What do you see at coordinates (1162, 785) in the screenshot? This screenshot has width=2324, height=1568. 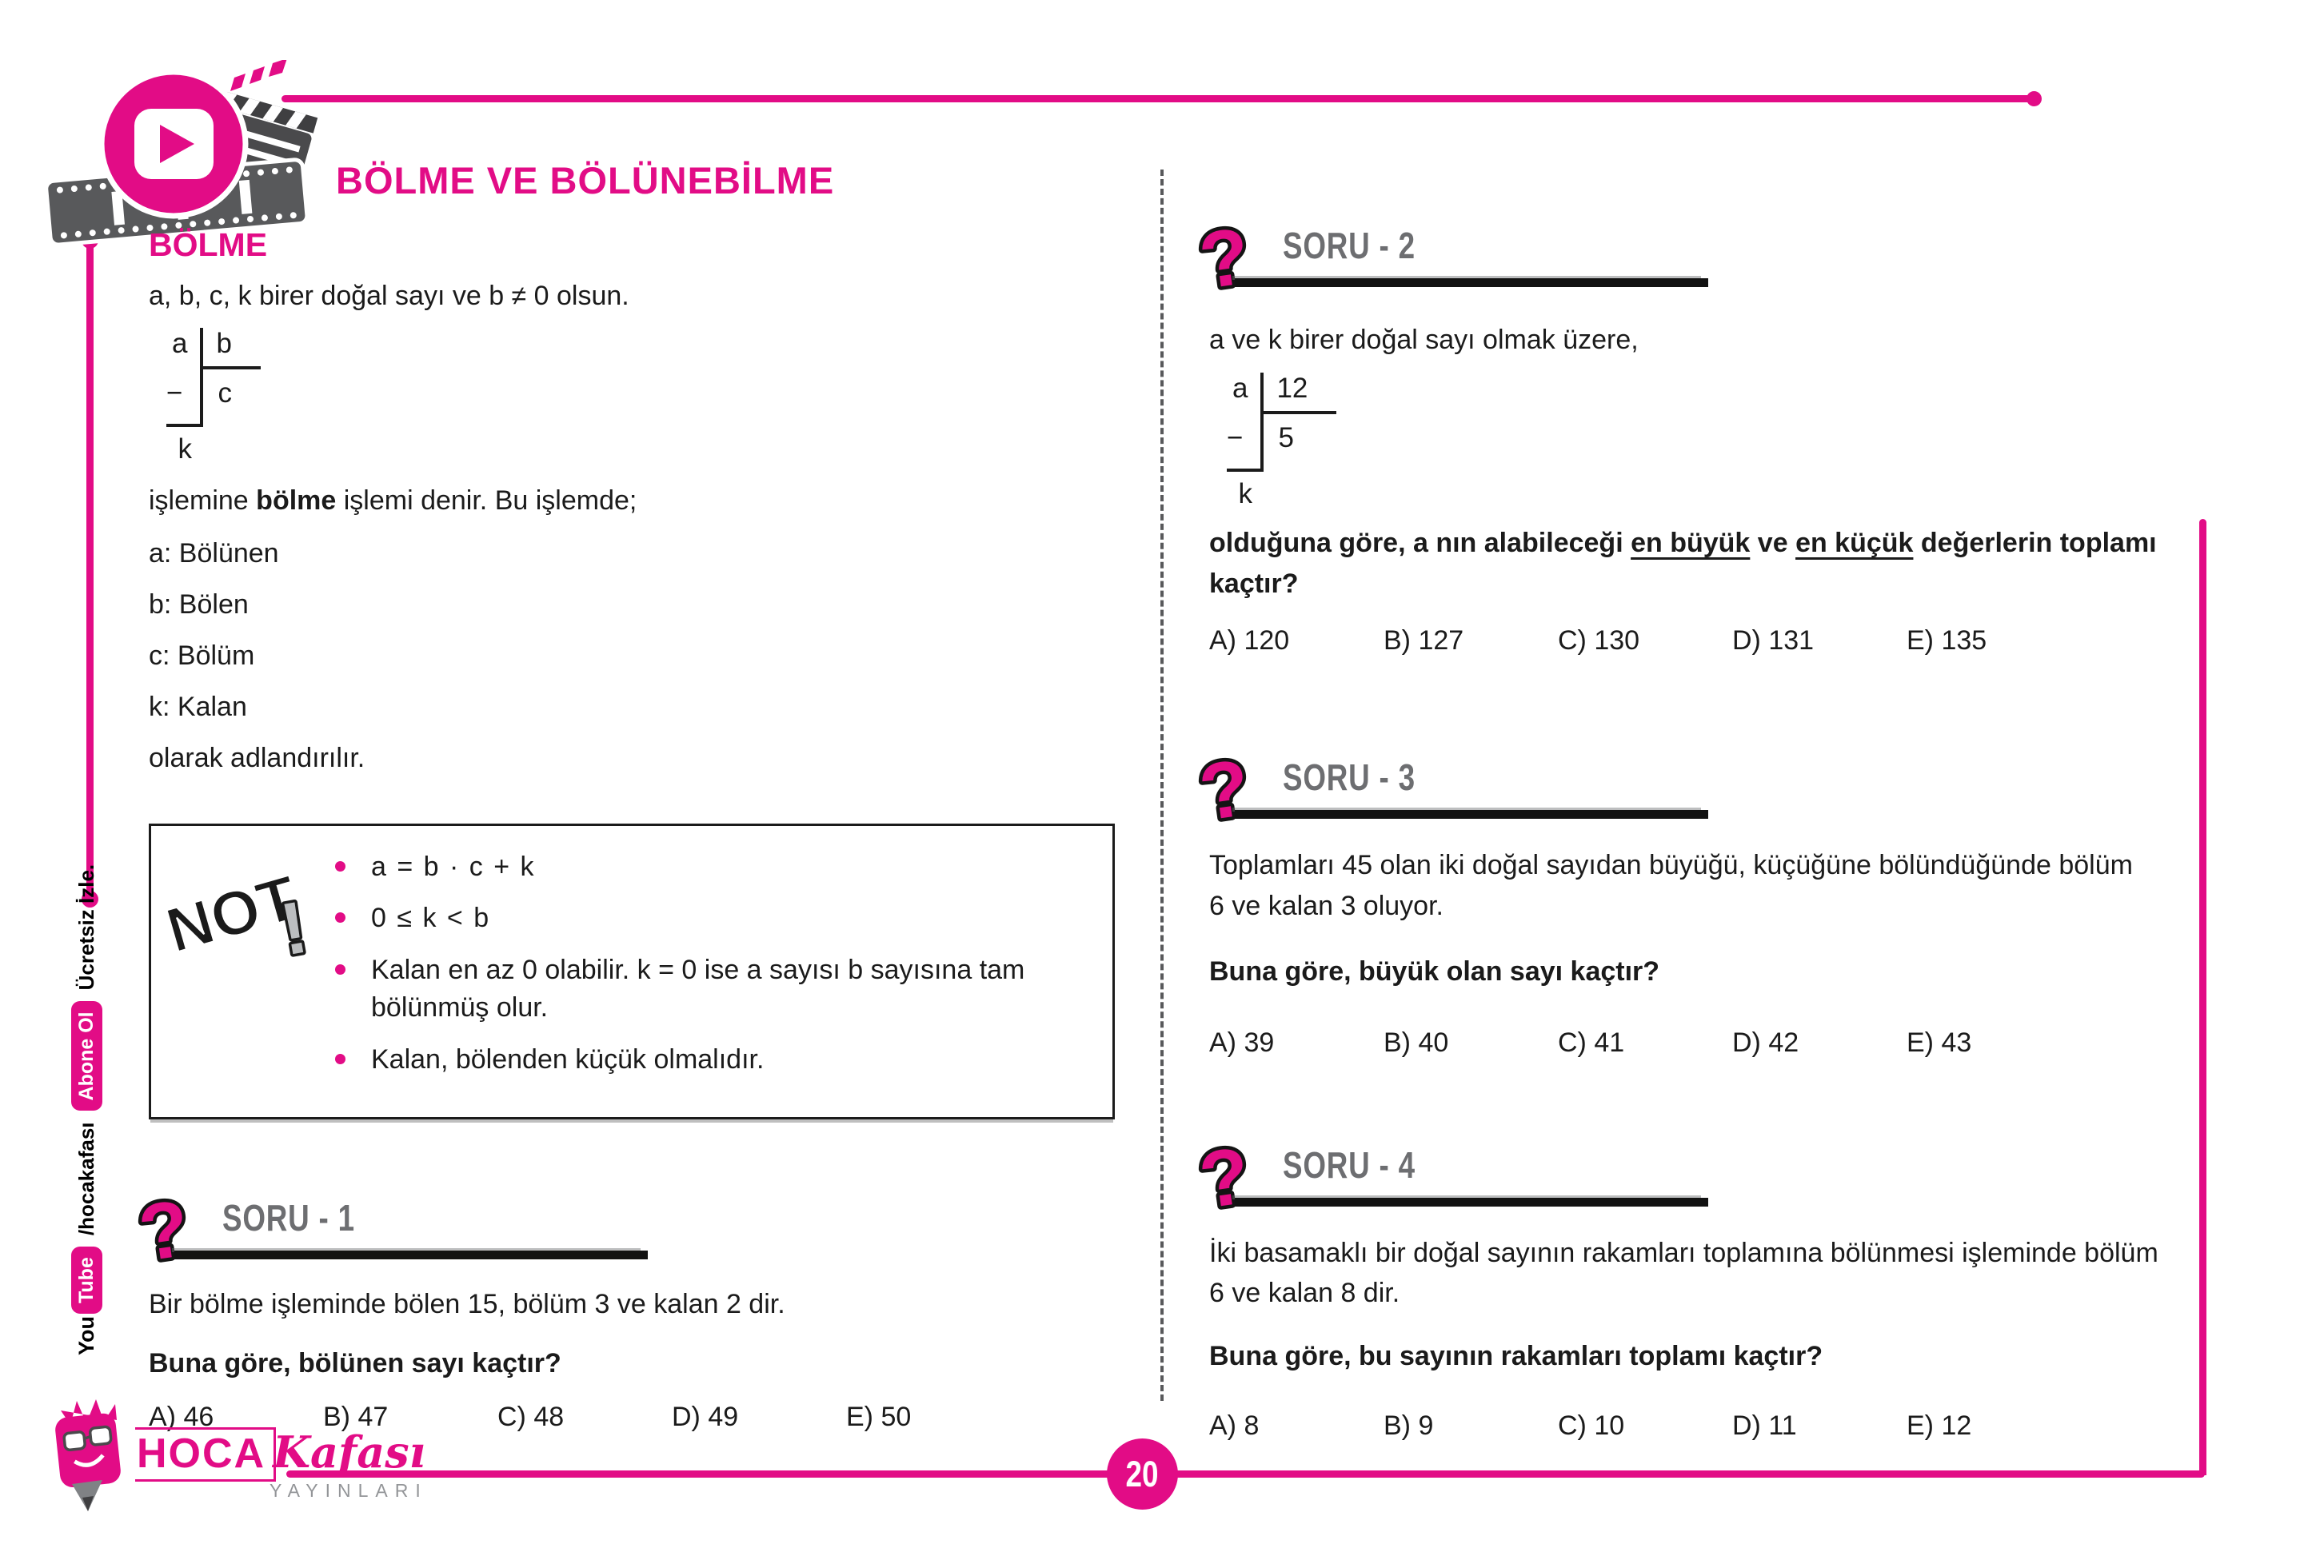 I see `column-divider-dashed-line` at bounding box center [1162, 785].